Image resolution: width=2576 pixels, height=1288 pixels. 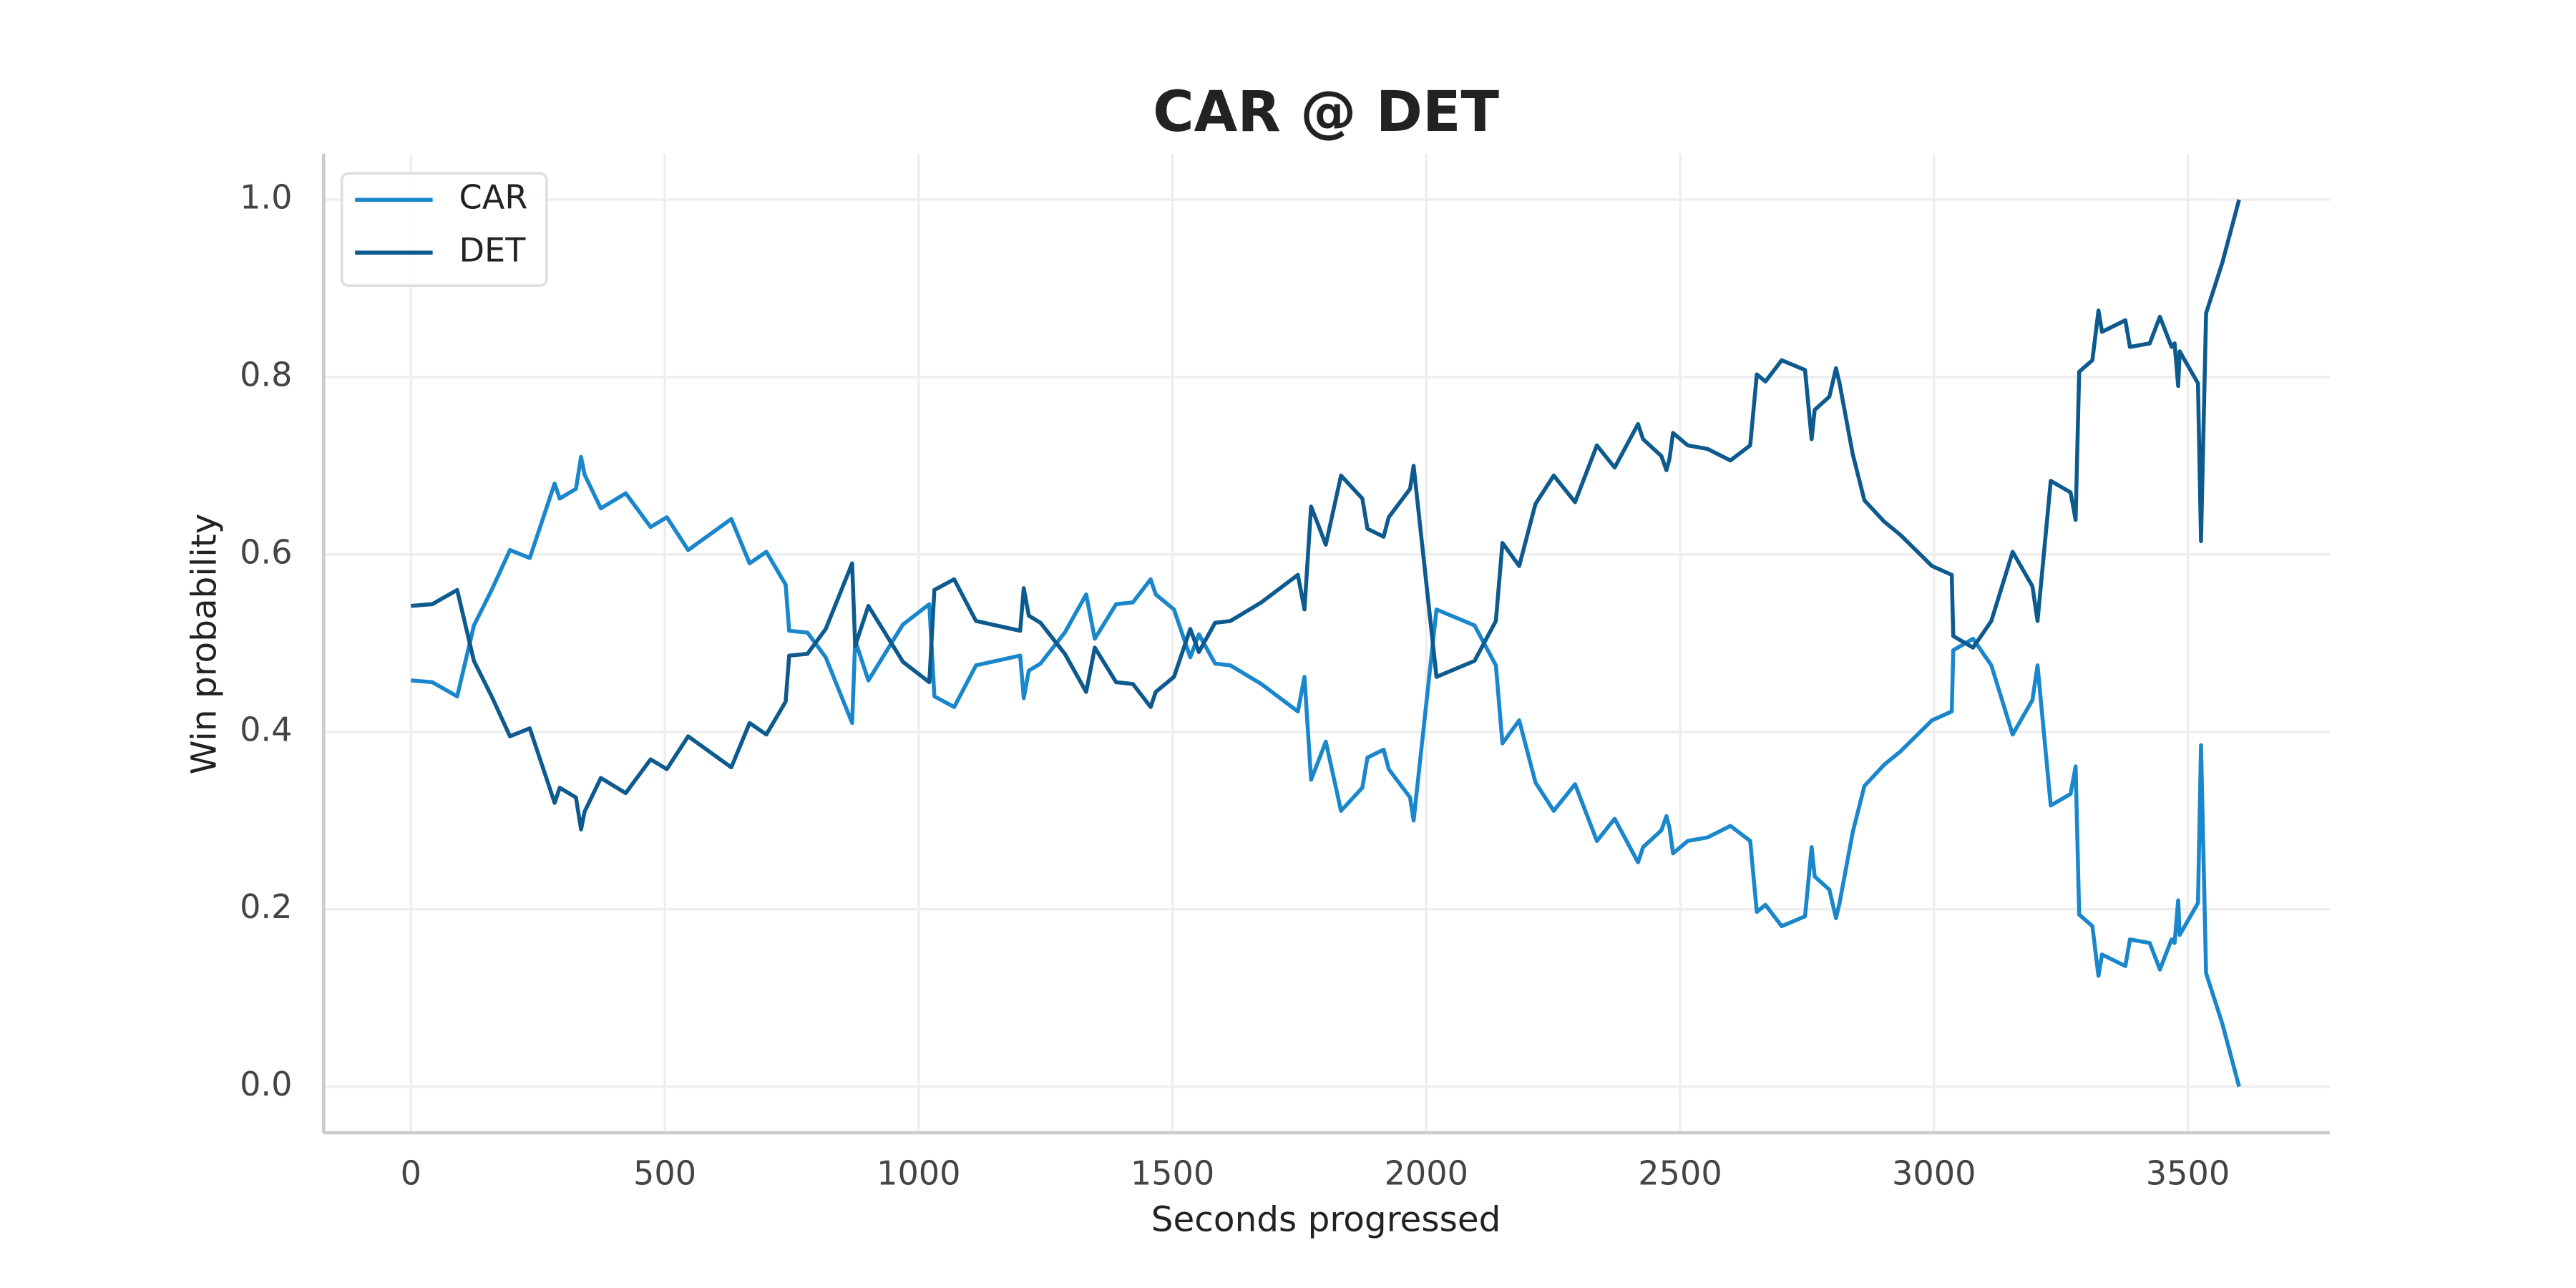 What do you see at coordinates (918, 1173) in the screenshot?
I see `x-tick-label: 1000` at bounding box center [918, 1173].